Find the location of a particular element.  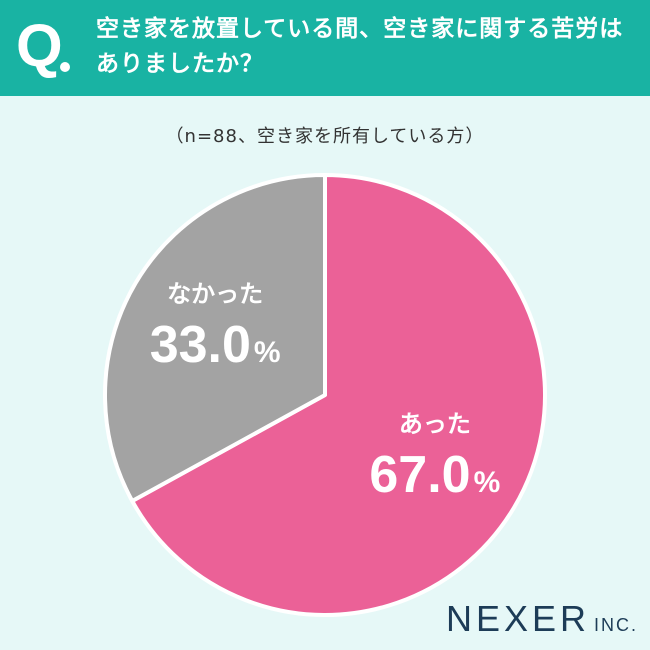

slice-value-number-1: 33.0 is located at coordinates (200, 345).